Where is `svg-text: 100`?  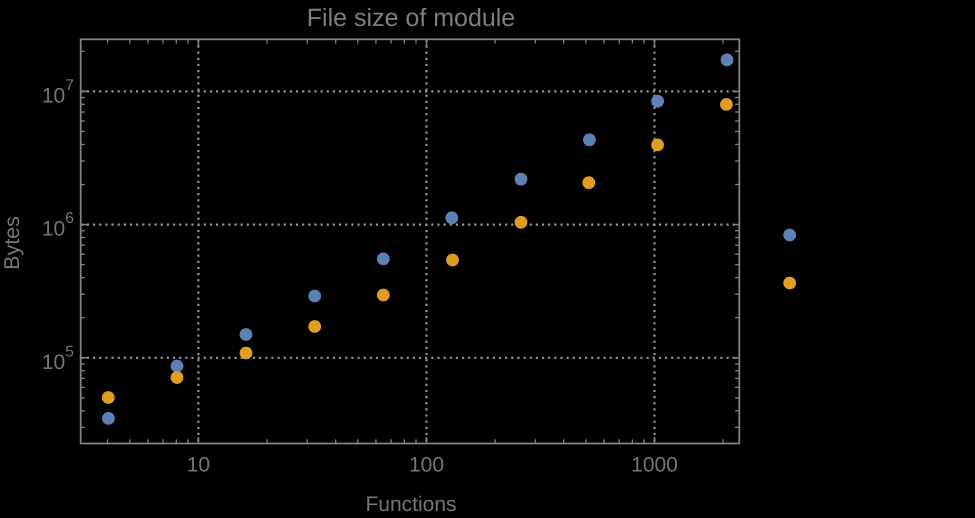
svg-text: 100 is located at coordinates (426, 464).